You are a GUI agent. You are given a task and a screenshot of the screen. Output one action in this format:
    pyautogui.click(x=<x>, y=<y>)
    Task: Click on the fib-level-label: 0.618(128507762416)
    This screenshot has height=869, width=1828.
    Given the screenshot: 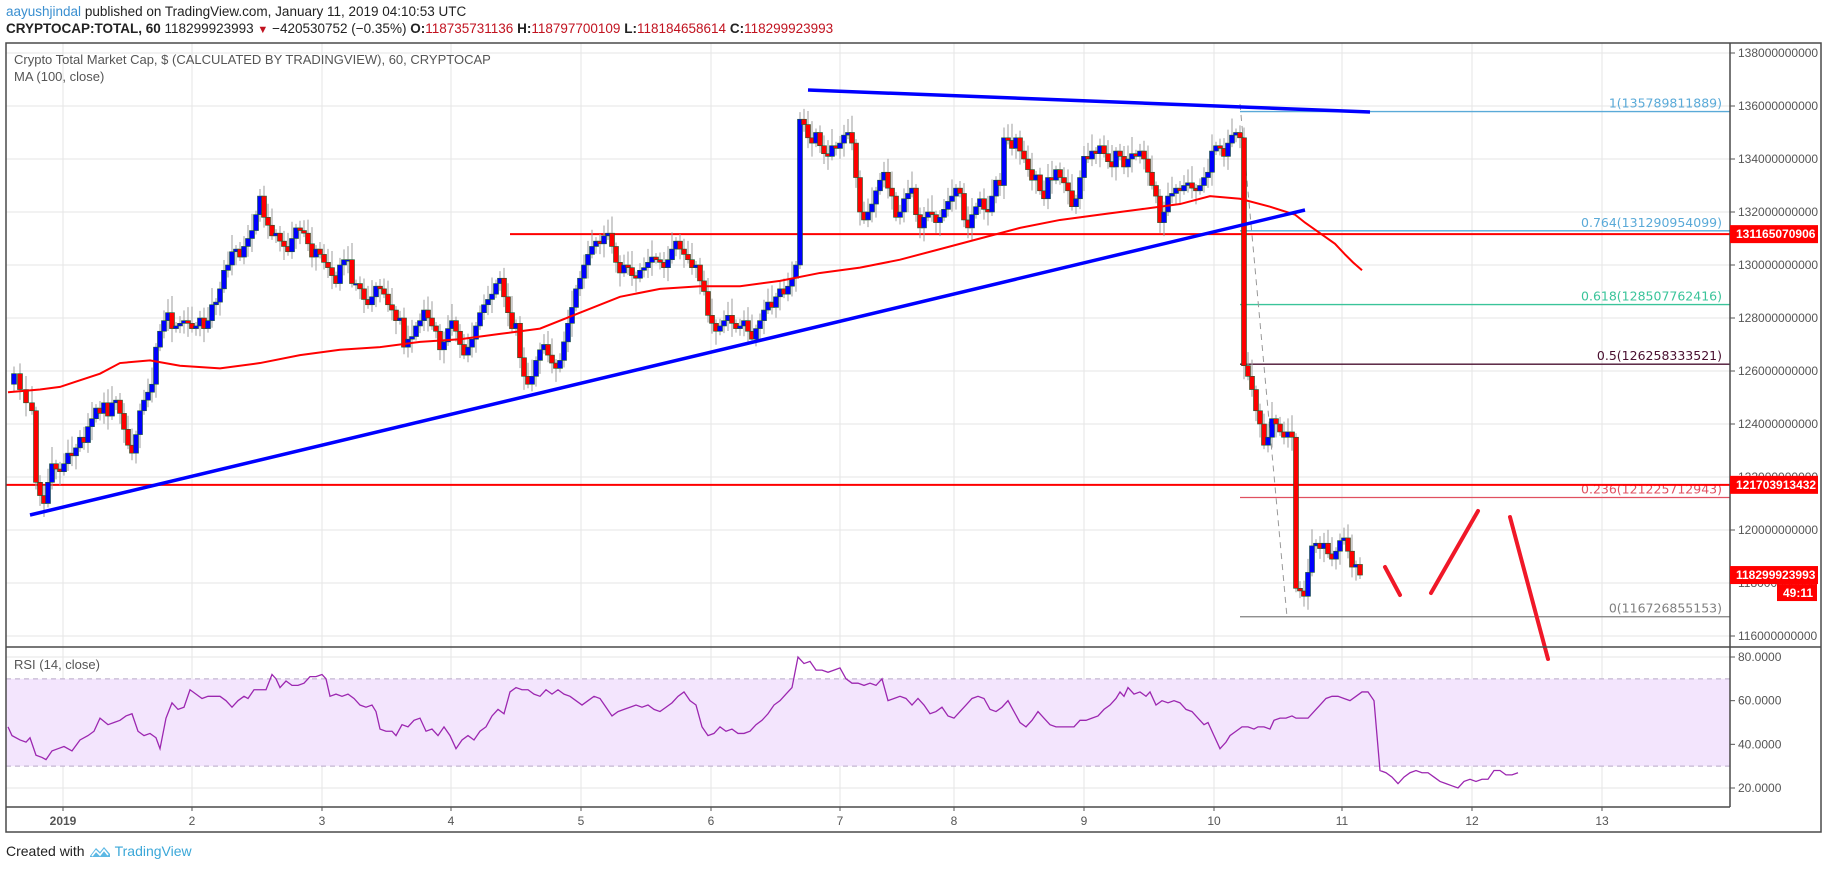 What is the action you would take?
    pyautogui.click(x=1651, y=296)
    